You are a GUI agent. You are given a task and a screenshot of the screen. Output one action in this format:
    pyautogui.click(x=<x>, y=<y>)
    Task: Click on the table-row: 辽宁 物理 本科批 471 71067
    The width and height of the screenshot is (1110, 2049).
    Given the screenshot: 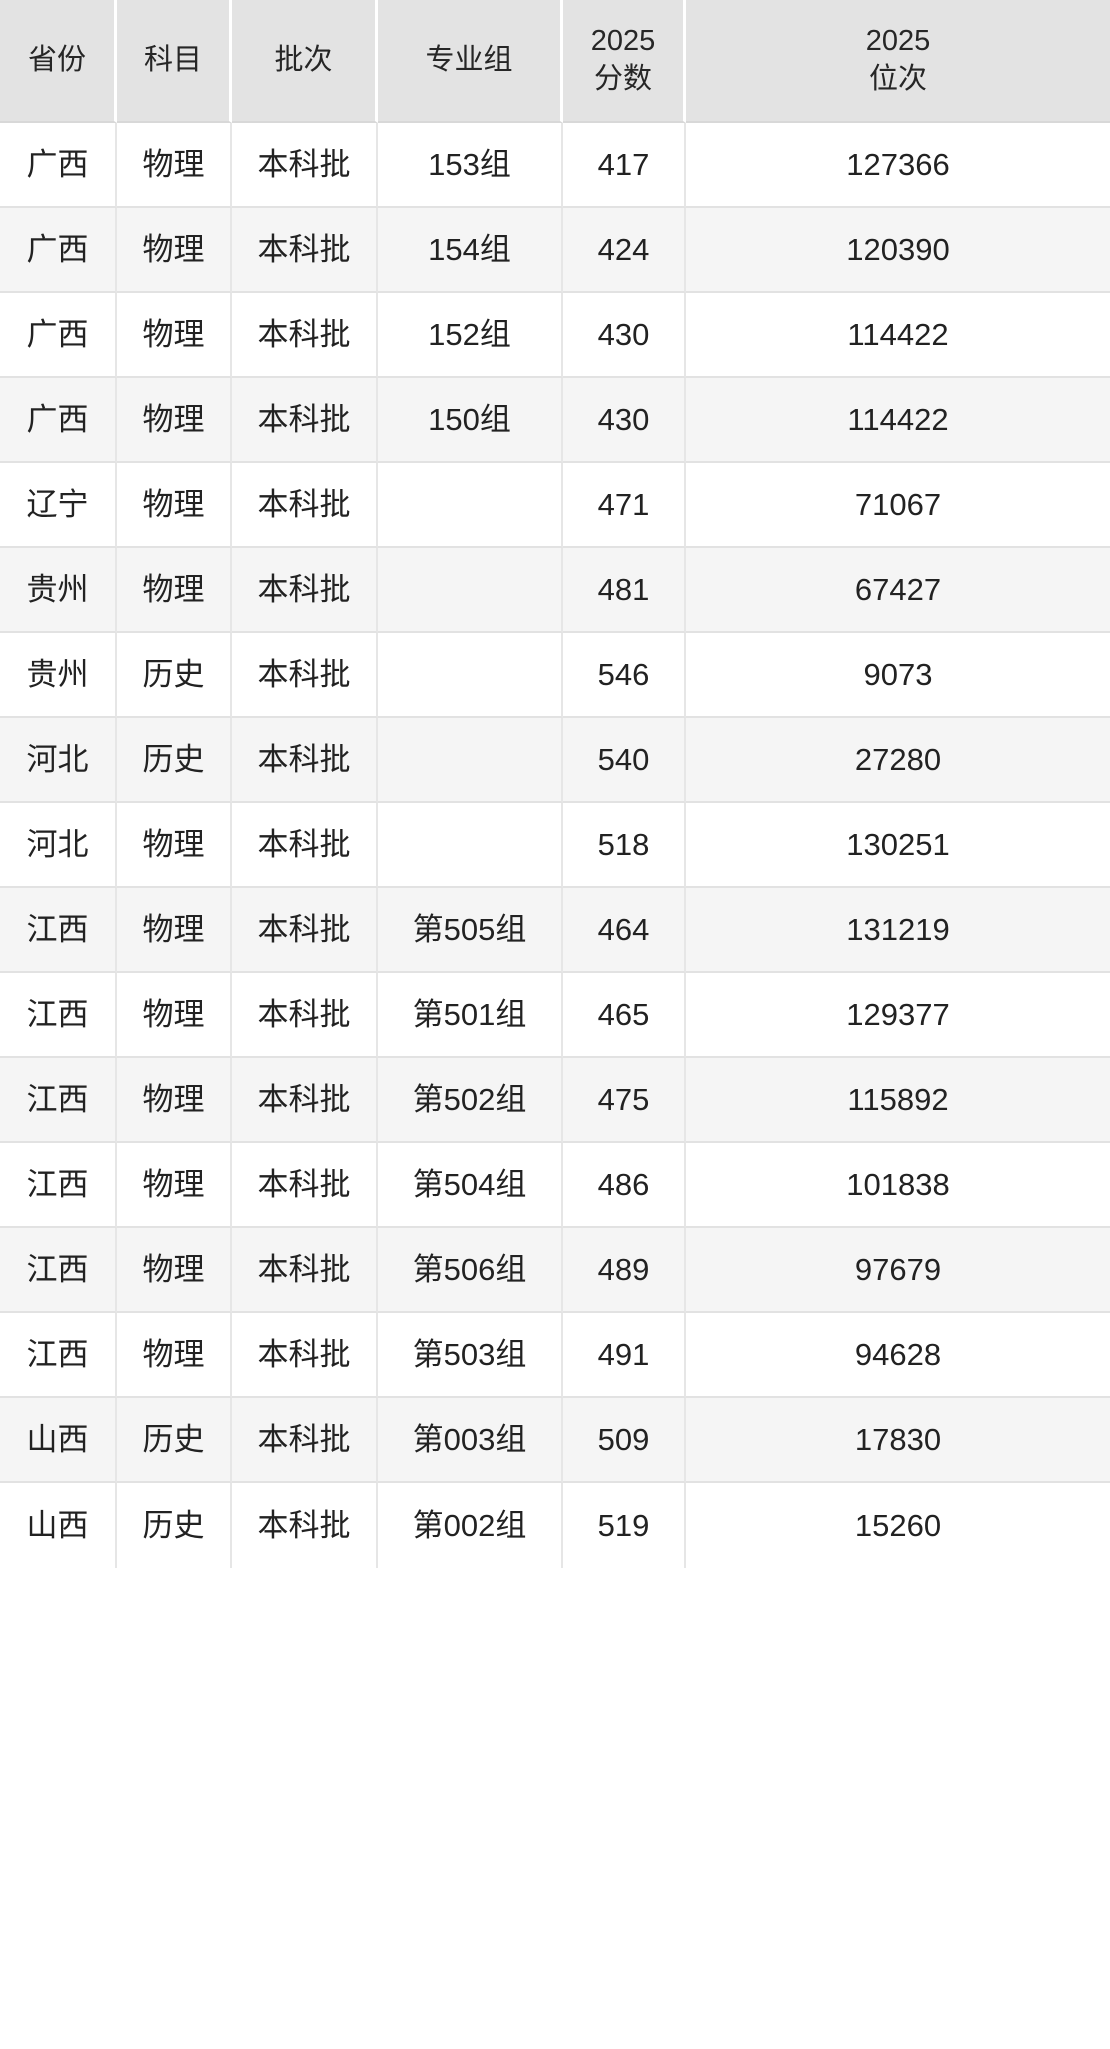 What is the action you would take?
    pyautogui.click(x=555, y=505)
    